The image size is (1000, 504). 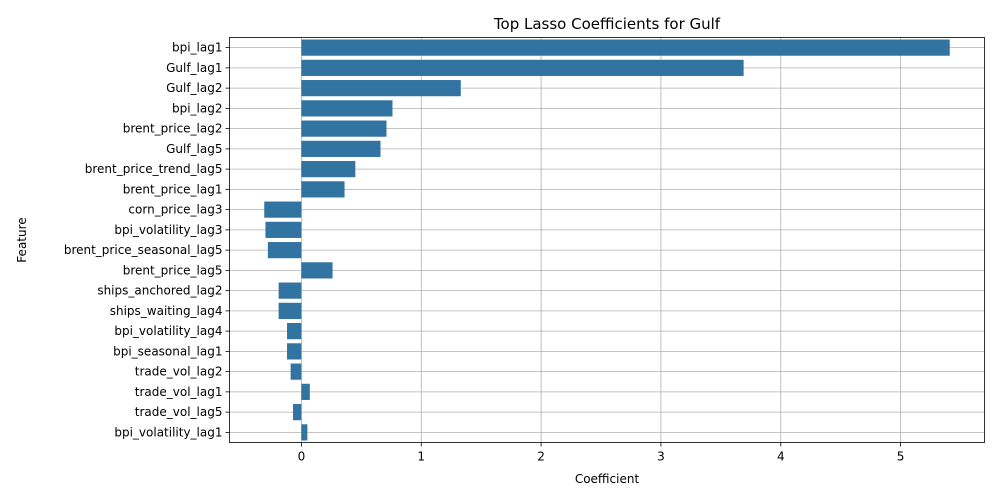 What do you see at coordinates (305, 391) in the screenshot?
I see `bar-trade_vol_lag1` at bounding box center [305, 391].